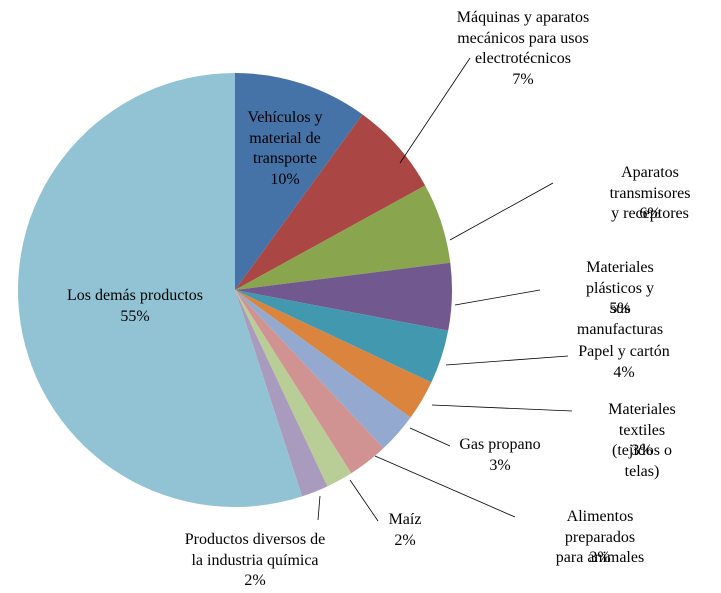  Describe the element at coordinates (600, 537) in the screenshot. I see `slice-label: Alimentos preparados para animales` at that location.